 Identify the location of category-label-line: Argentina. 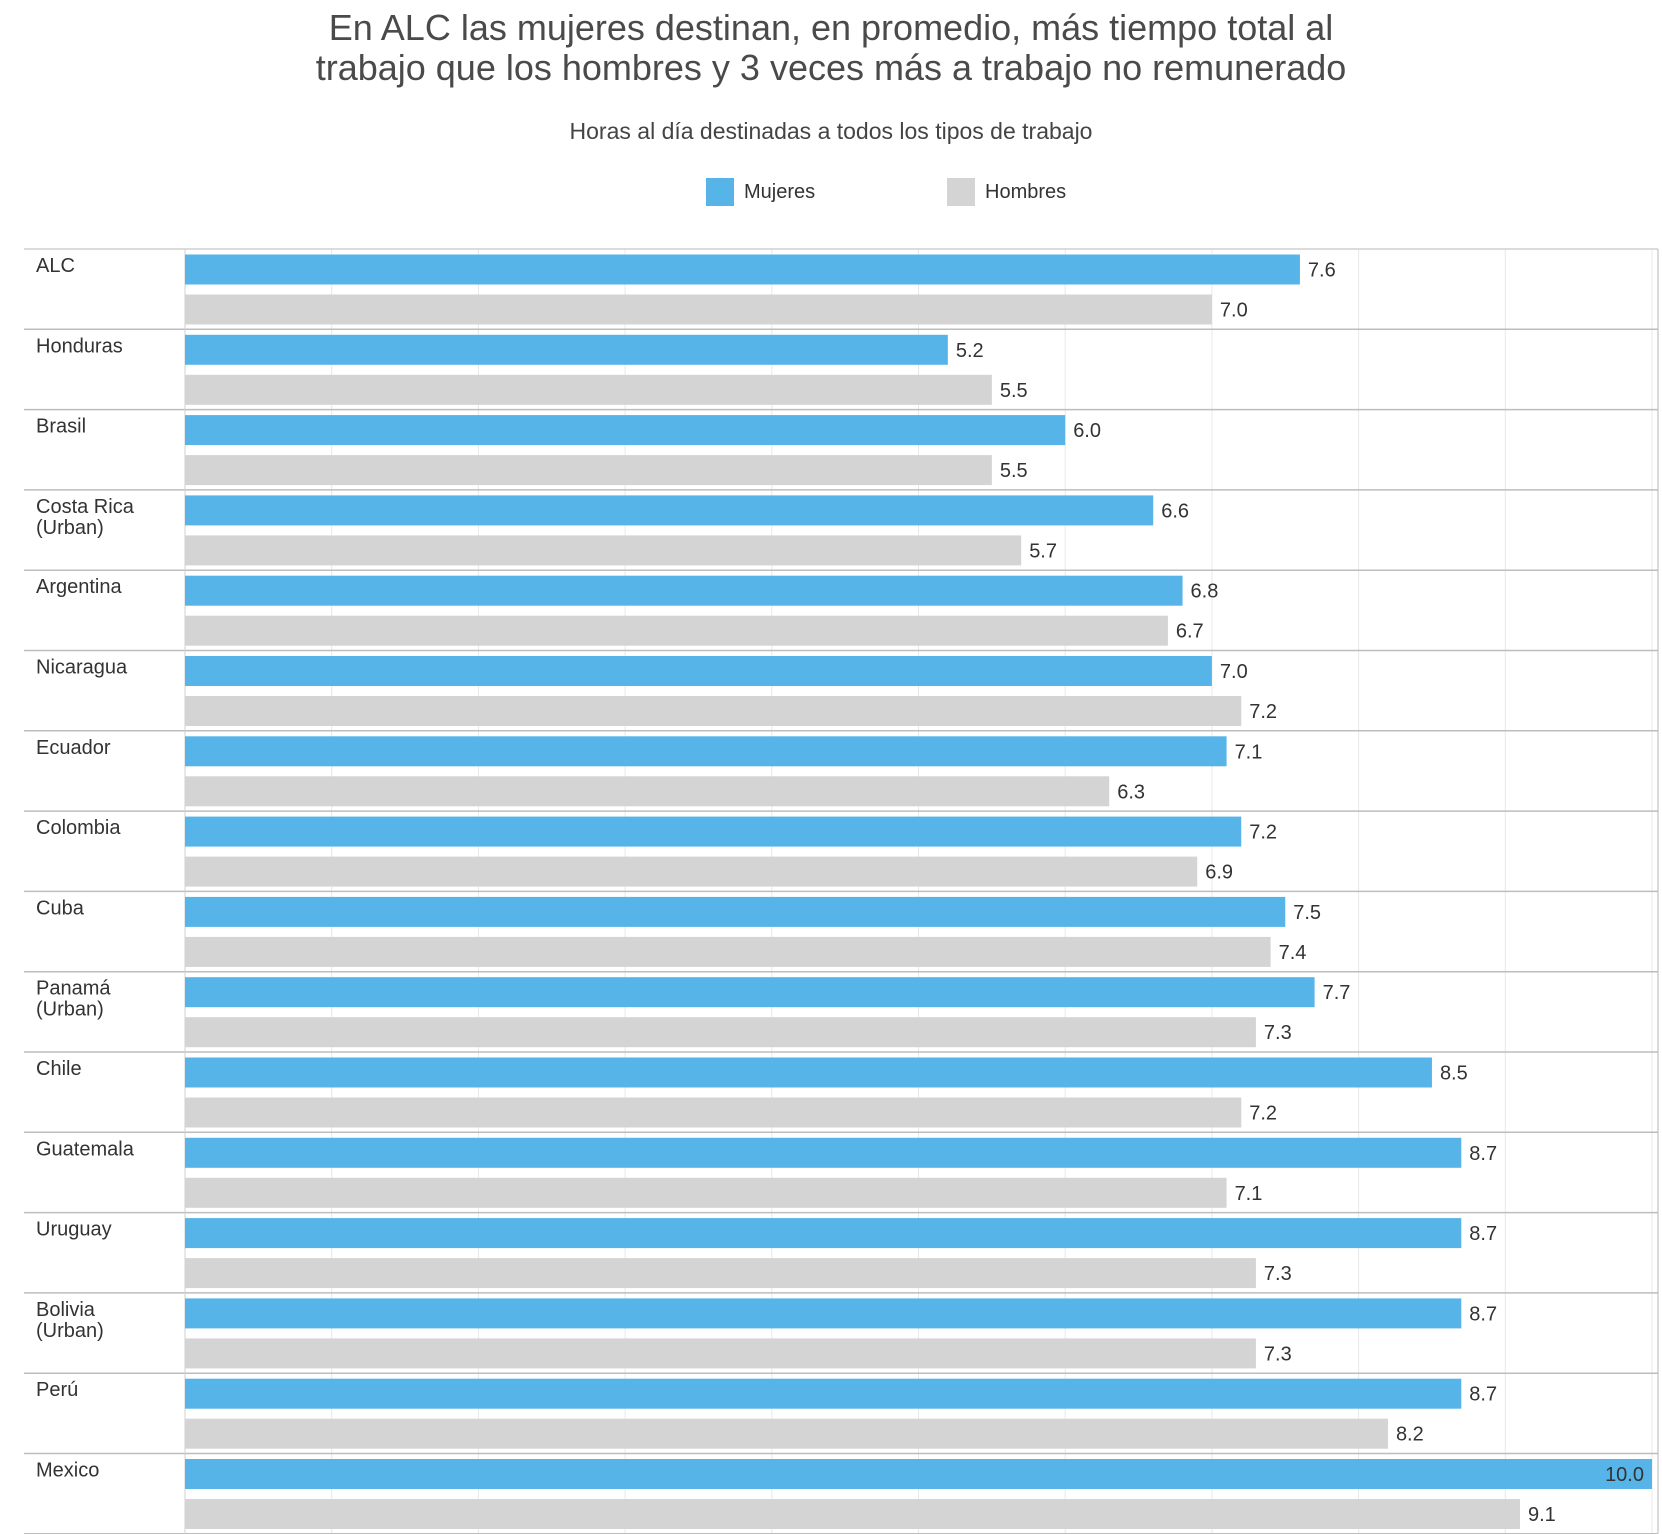
(79, 587).